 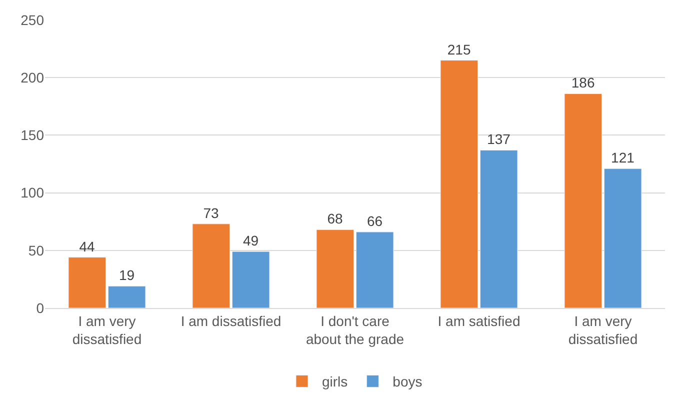 I want to click on y-tick-label: 200, so click(x=32, y=78).